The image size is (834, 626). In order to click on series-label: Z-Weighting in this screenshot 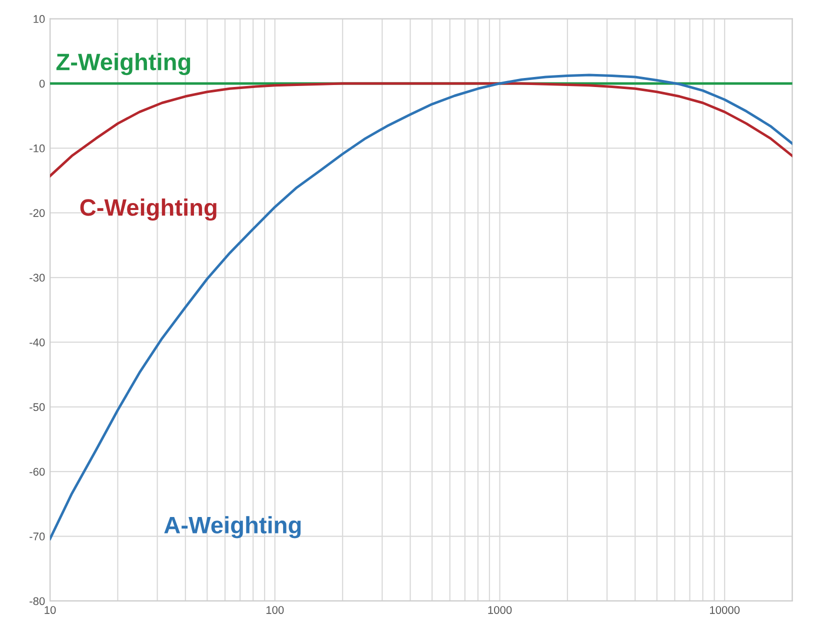, I will do `click(123, 64)`.